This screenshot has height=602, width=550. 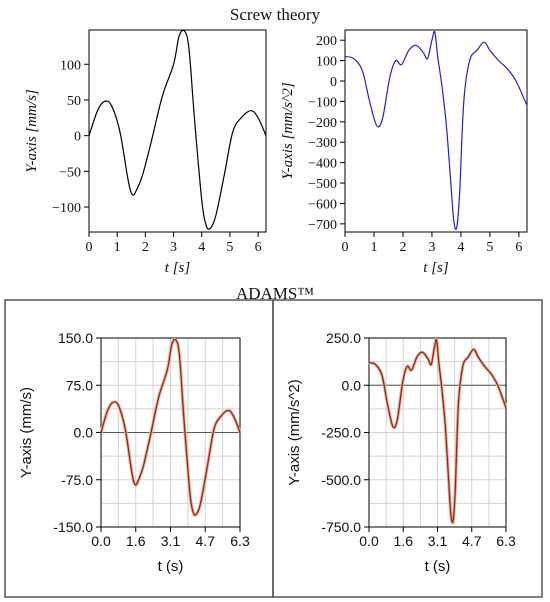 What do you see at coordinates (341, 480) in the screenshot?
I see `adams-acceleration-ytick-label: -500.0` at bounding box center [341, 480].